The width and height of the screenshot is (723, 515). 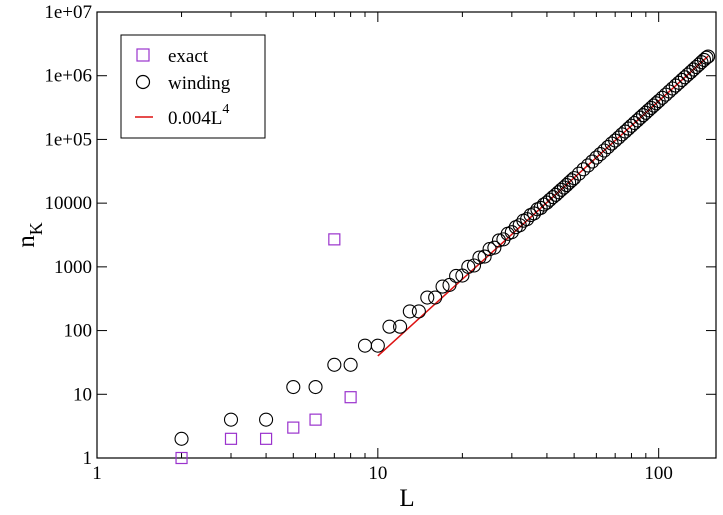 What do you see at coordinates (73, 267) in the screenshot?
I see `y-tick-label: 1000` at bounding box center [73, 267].